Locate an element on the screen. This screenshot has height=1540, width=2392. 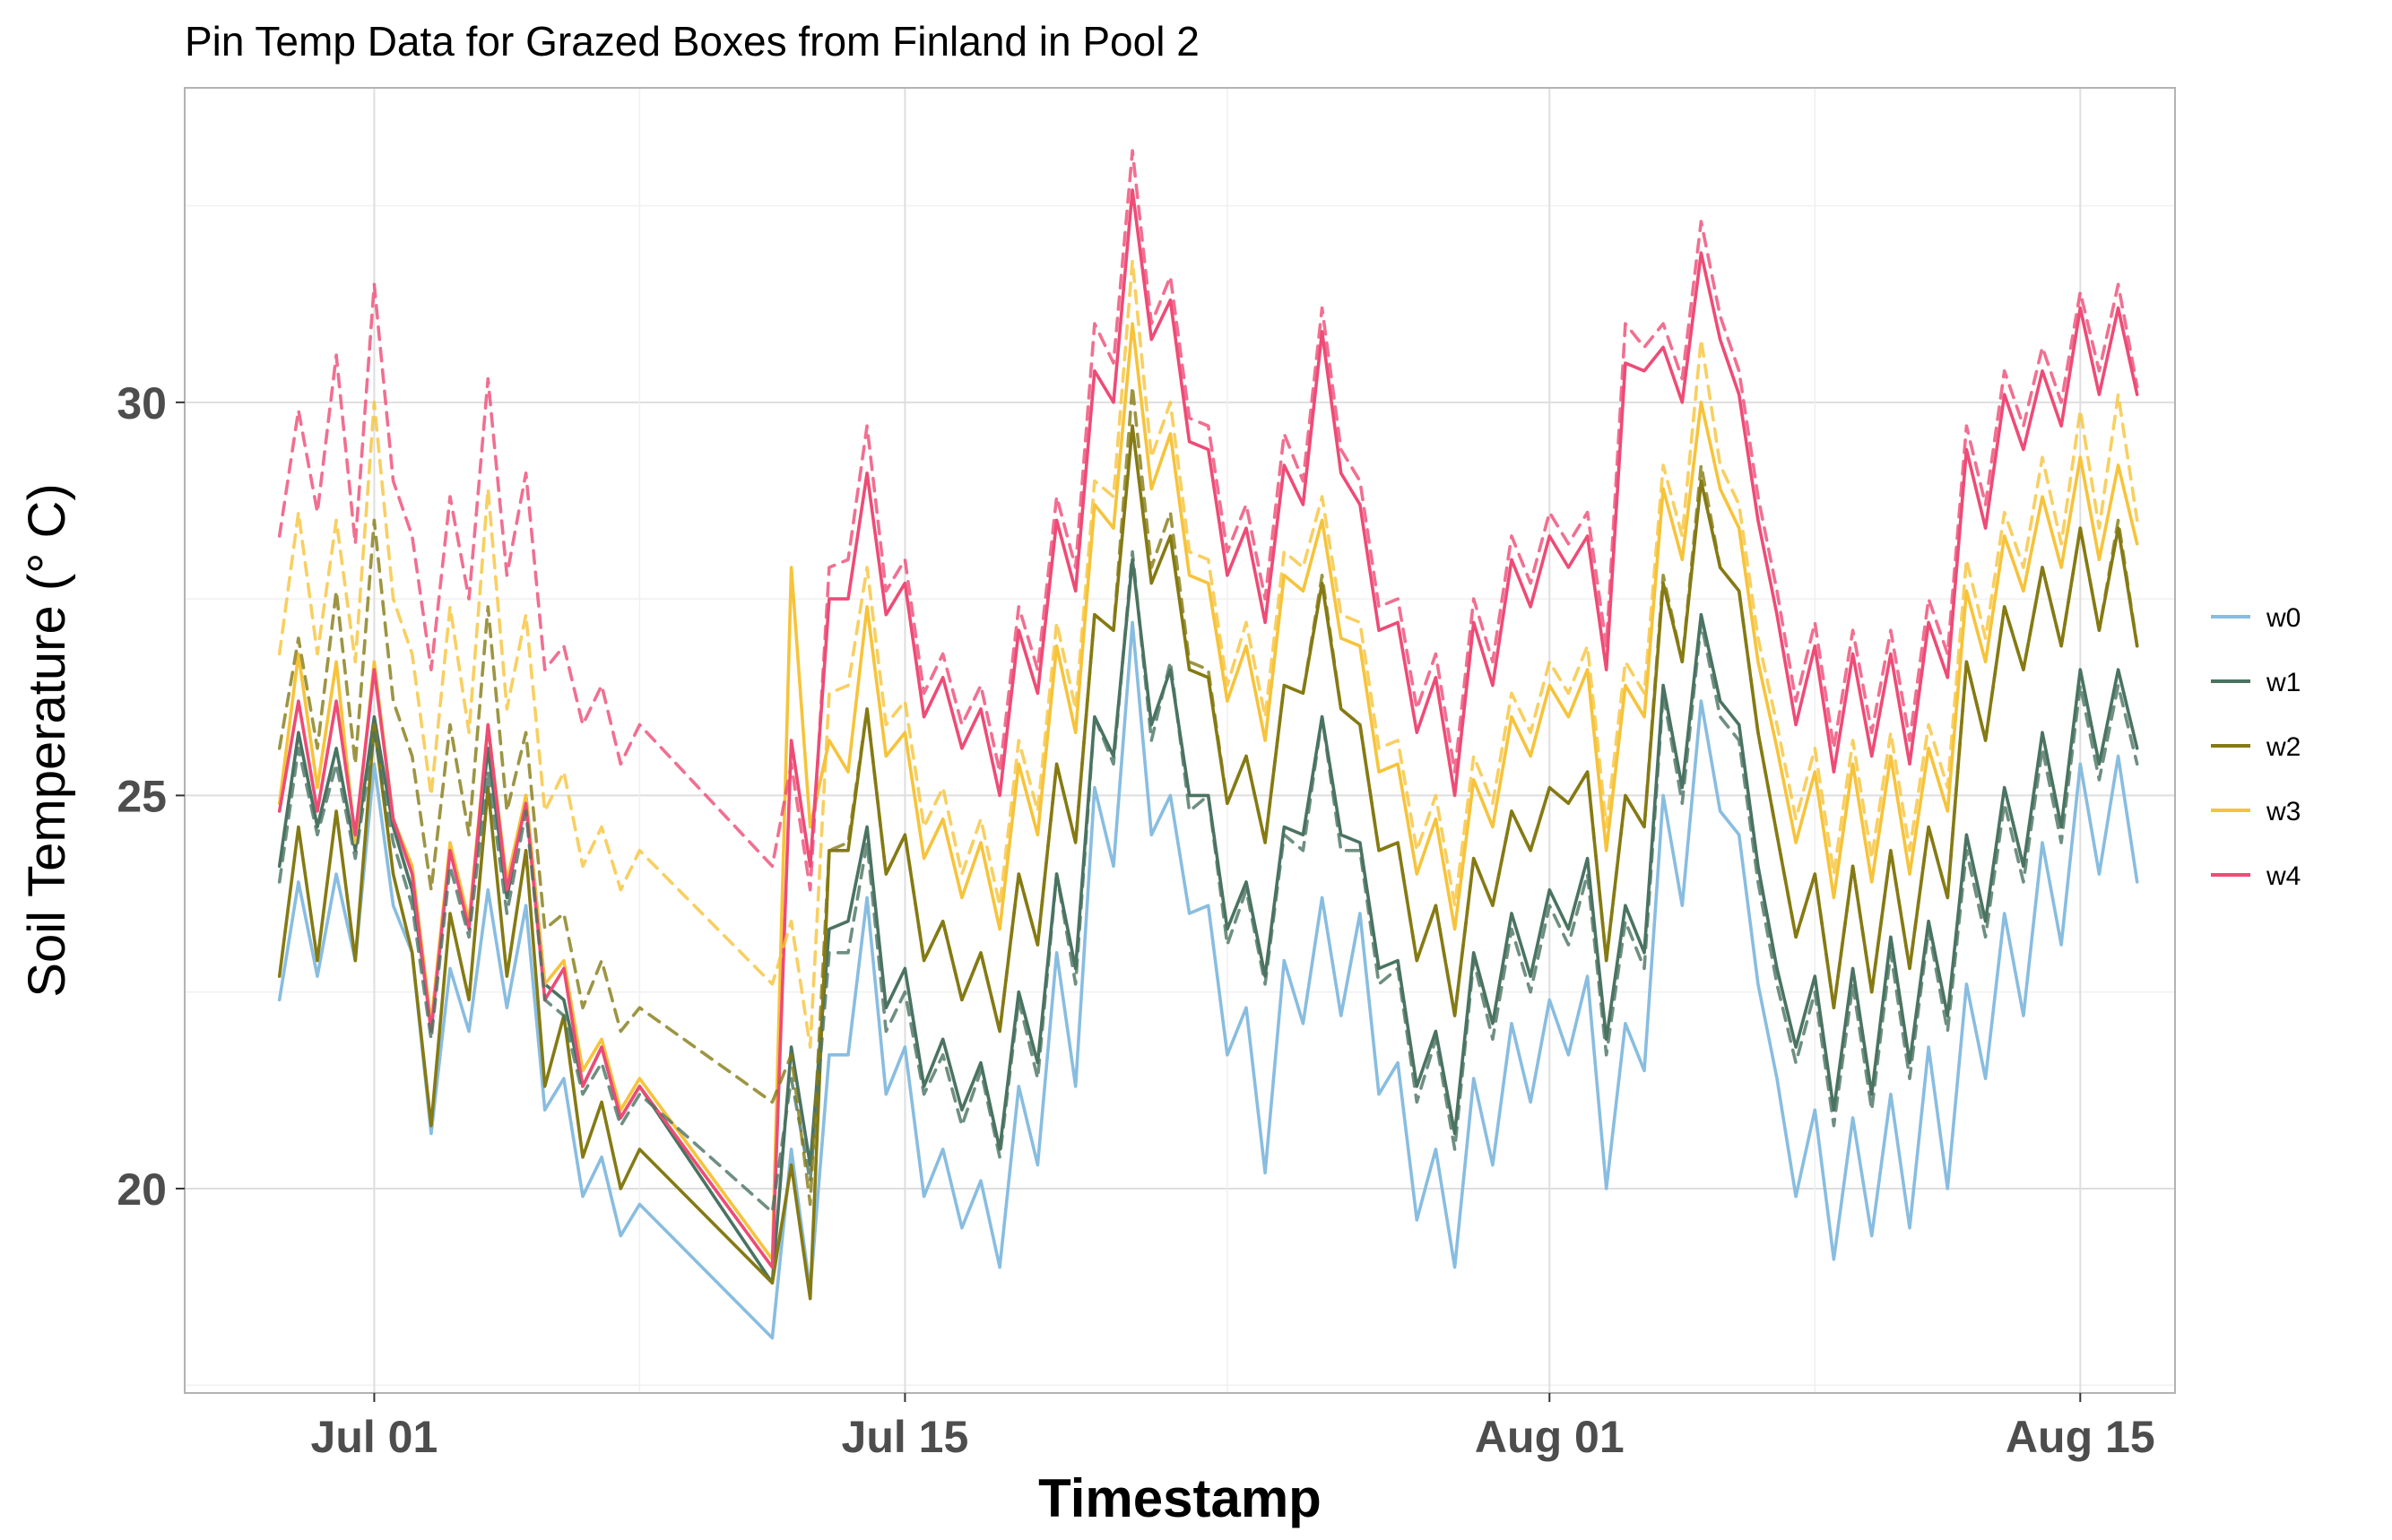
y-axis-ticks: 20 25 30 is located at coordinates (151, 796).